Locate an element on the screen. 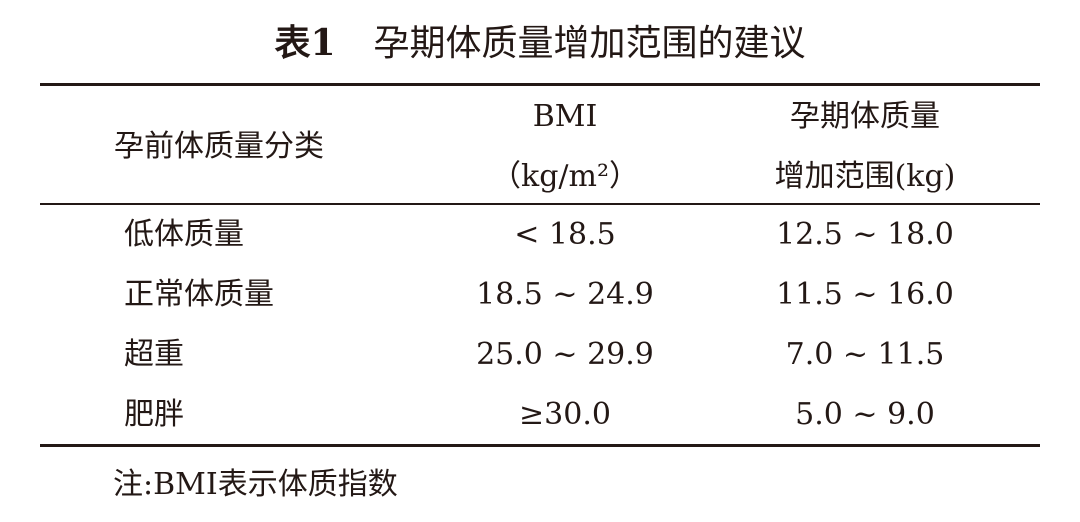  header-category: 孕前体质量分类 is located at coordinates (219, 146).